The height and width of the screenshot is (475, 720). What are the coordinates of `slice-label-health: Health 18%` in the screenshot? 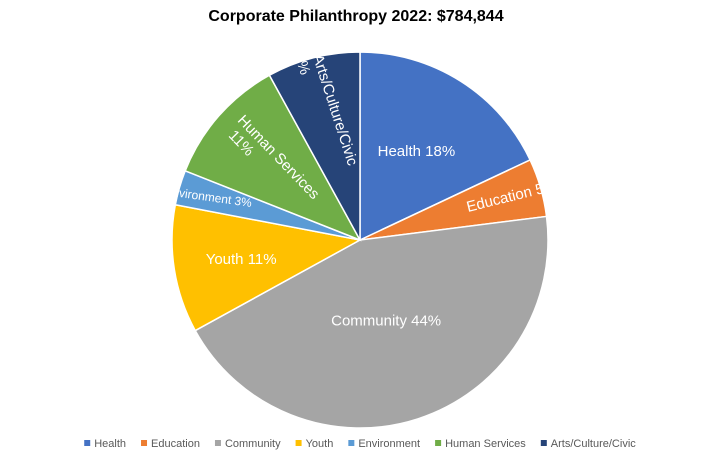 It's located at (417, 151).